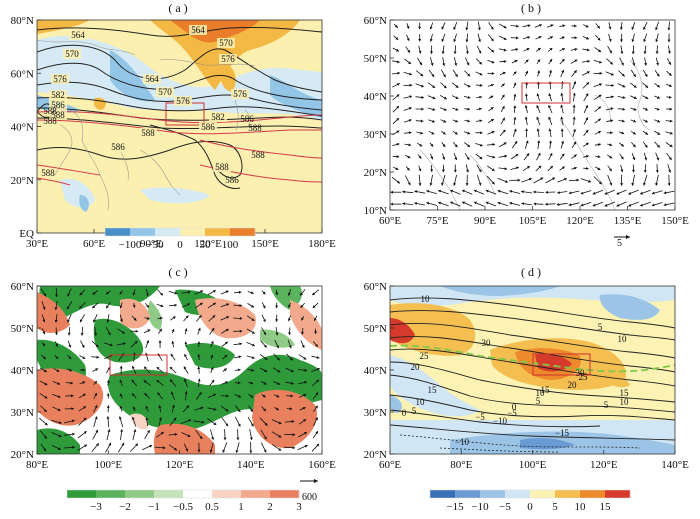 This screenshot has width=700, height=519. Describe the element at coordinates (270, 507) in the screenshot. I see `panel-c-colorbar-label: 2` at that location.